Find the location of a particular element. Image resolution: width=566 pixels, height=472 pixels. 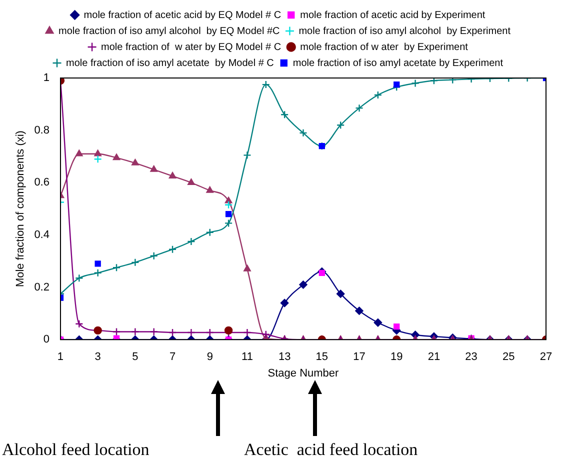

y-tick-label: 0.6 is located at coordinates (42, 182).